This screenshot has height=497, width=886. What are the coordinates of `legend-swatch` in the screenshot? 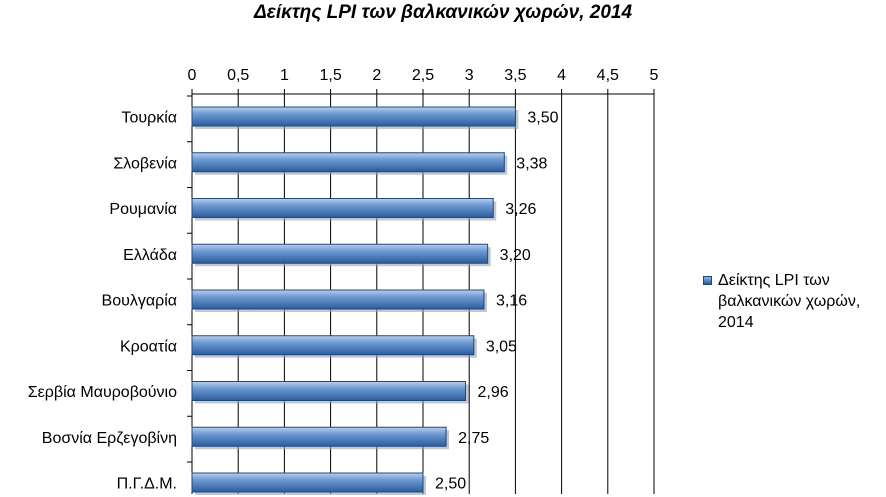 It's located at (707, 280).